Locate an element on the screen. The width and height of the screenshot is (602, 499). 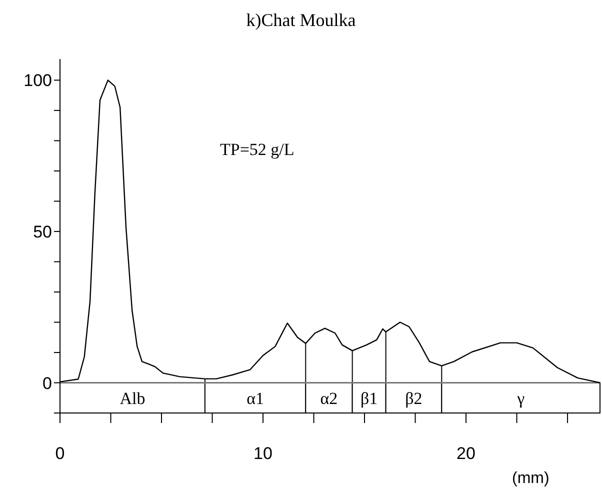
y-tick-label: 100 is located at coordinates (38, 80).